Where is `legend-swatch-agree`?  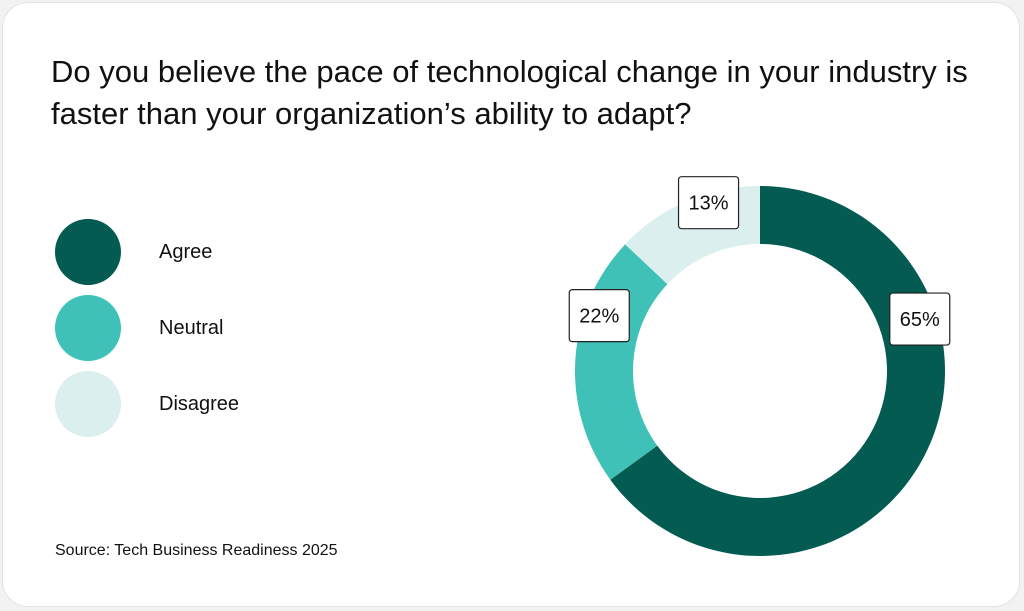 legend-swatch-agree is located at coordinates (88, 252).